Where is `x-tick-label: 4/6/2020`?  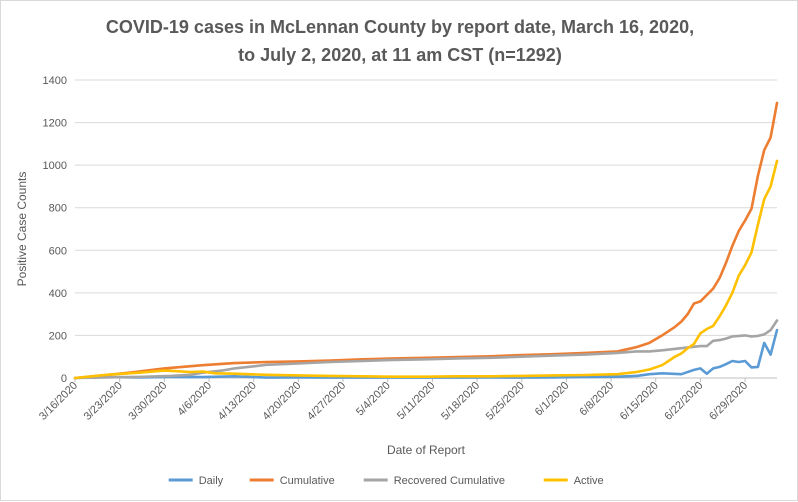
x-tick-label: 4/6/2020 is located at coordinates (194, 399).